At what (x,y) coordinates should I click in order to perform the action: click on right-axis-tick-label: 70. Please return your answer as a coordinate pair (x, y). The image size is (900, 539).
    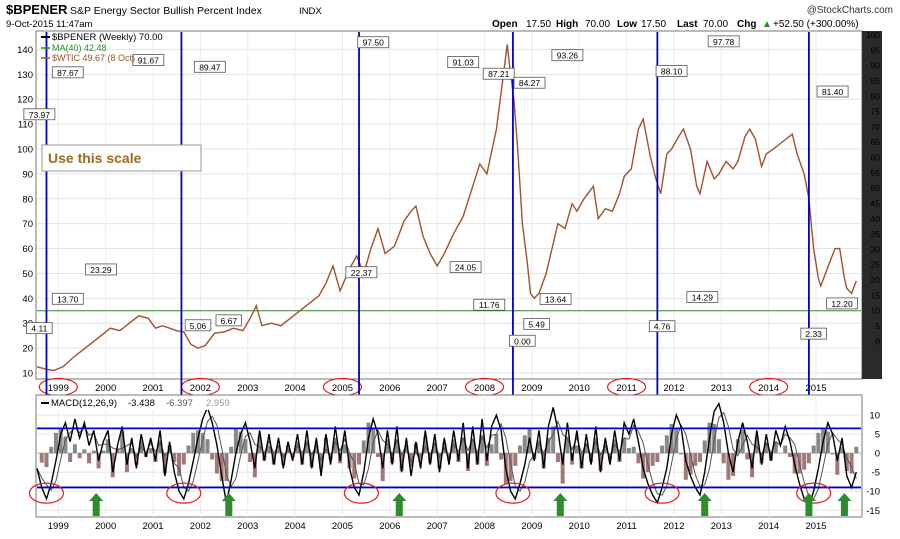
    Looking at the image, I should click on (876, 127).